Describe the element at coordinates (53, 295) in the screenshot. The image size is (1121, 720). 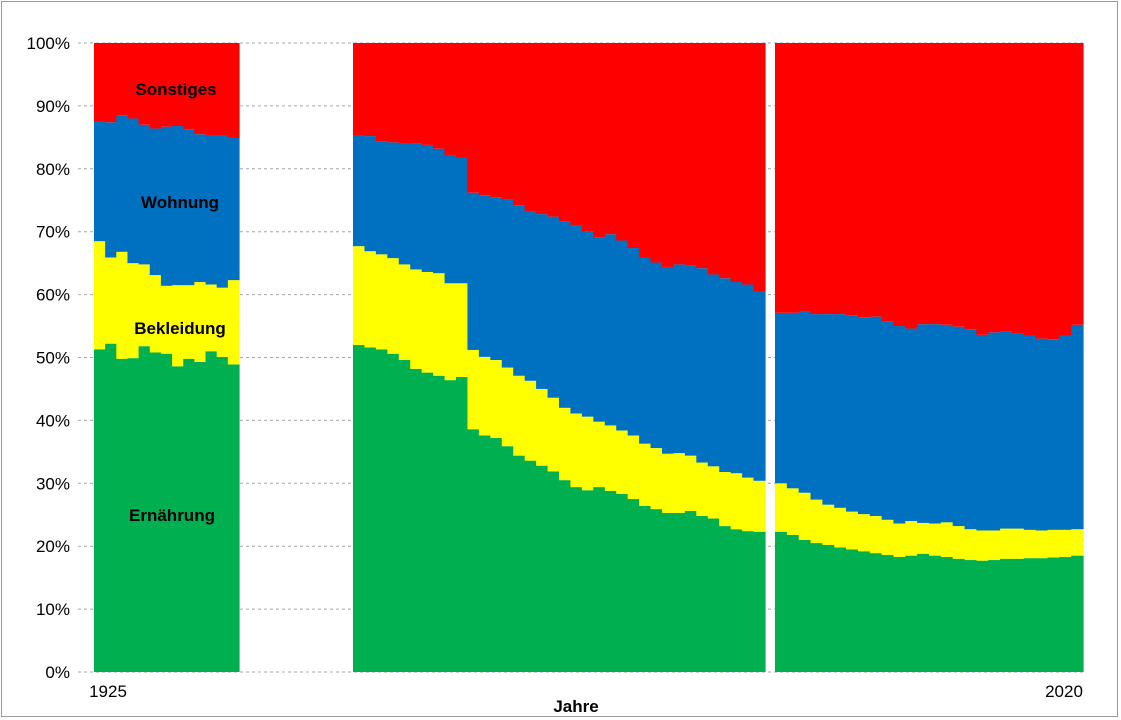
I see `y-tick-label: 60%` at that location.